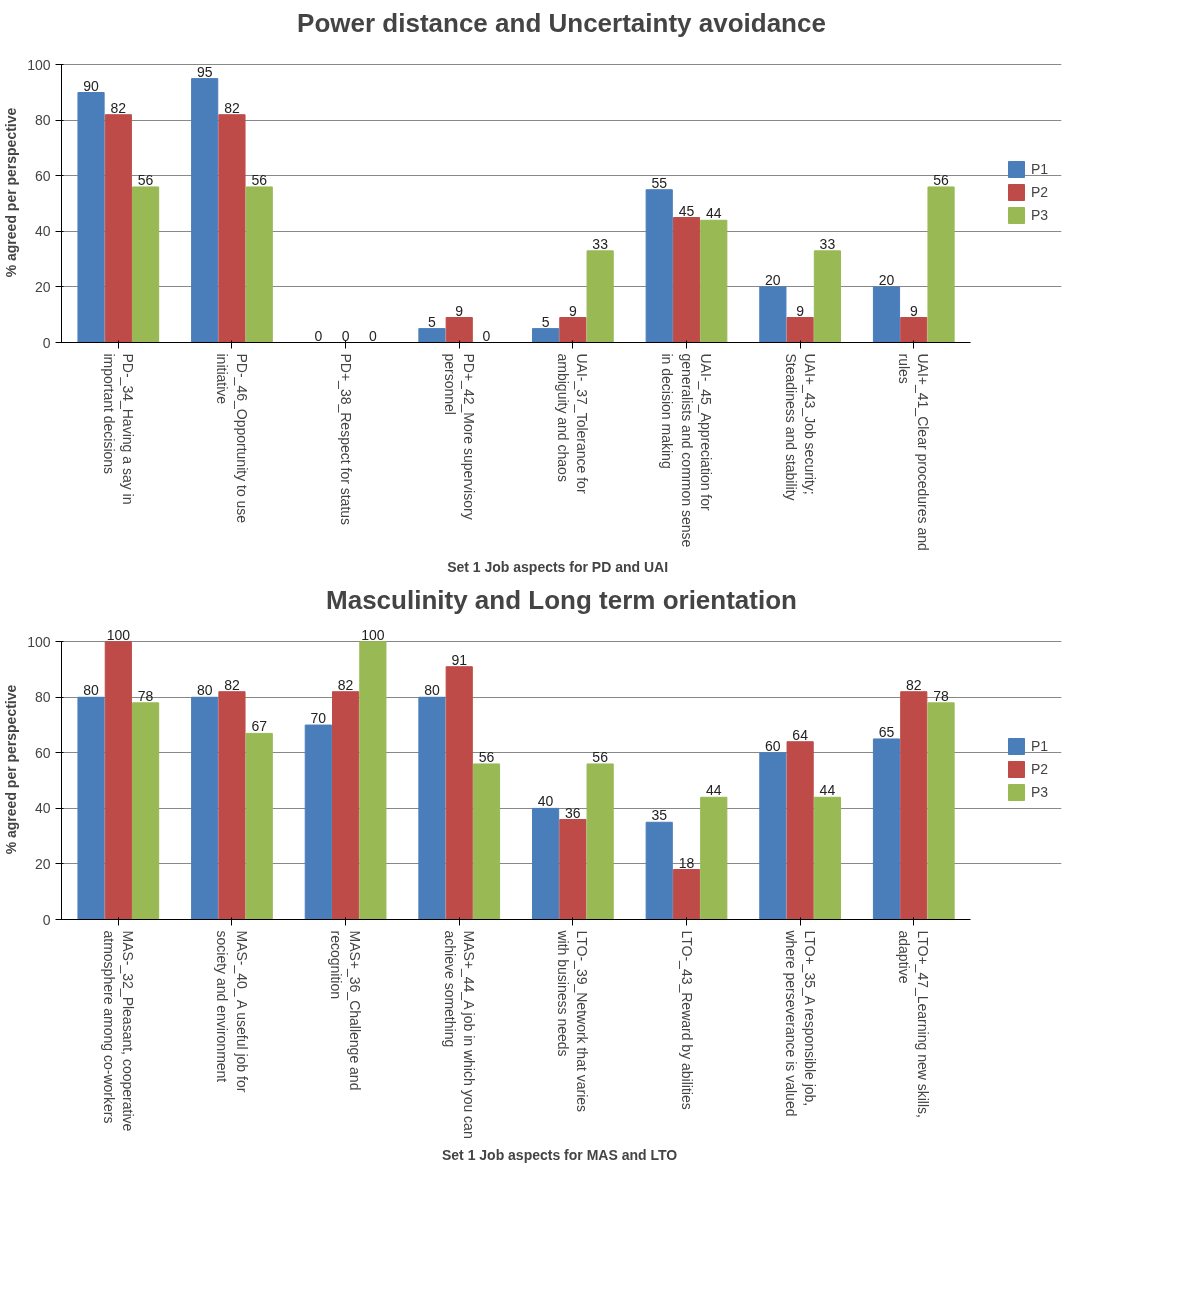 This screenshot has width=1189, height=1295. Describe the element at coordinates (686, 210) in the screenshot. I see `data-label: 45` at that location.